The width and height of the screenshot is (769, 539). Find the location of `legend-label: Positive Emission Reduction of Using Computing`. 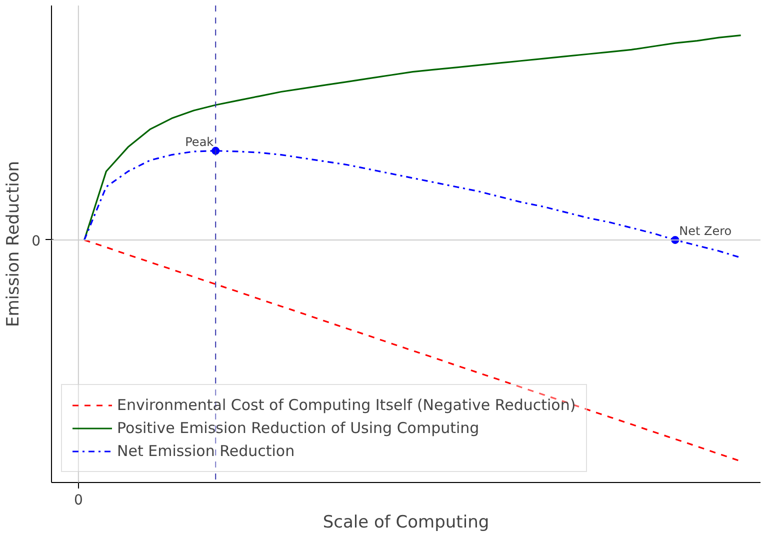

legend-label: Positive Emission Reduction of Using Computing is located at coordinates (298, 428).